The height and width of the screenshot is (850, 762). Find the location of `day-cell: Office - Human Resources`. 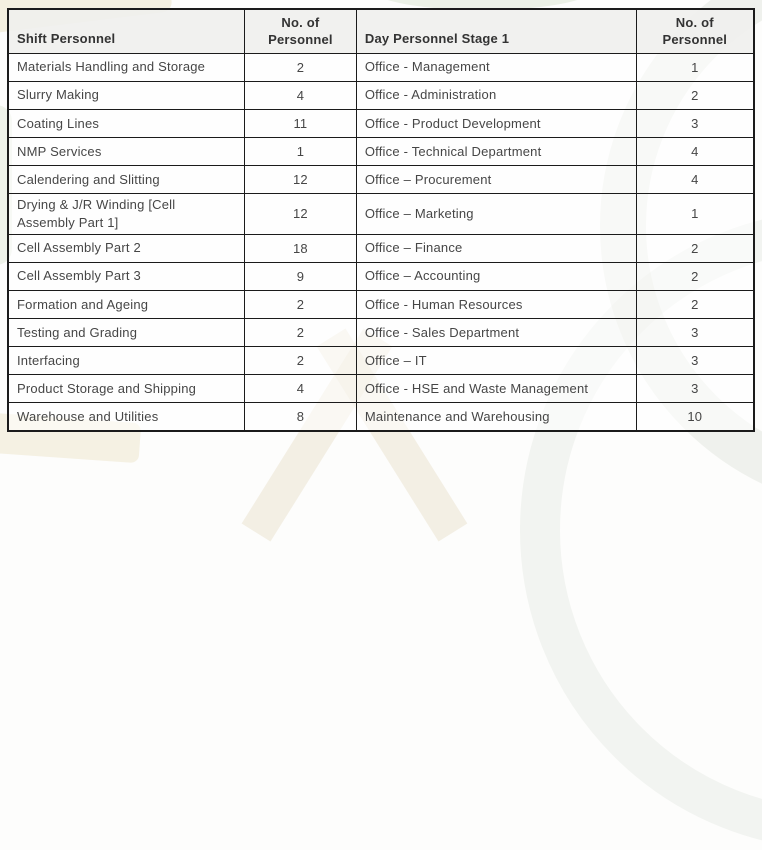

day-cell: Office - Human Resources is located at coordinates (496, 304).